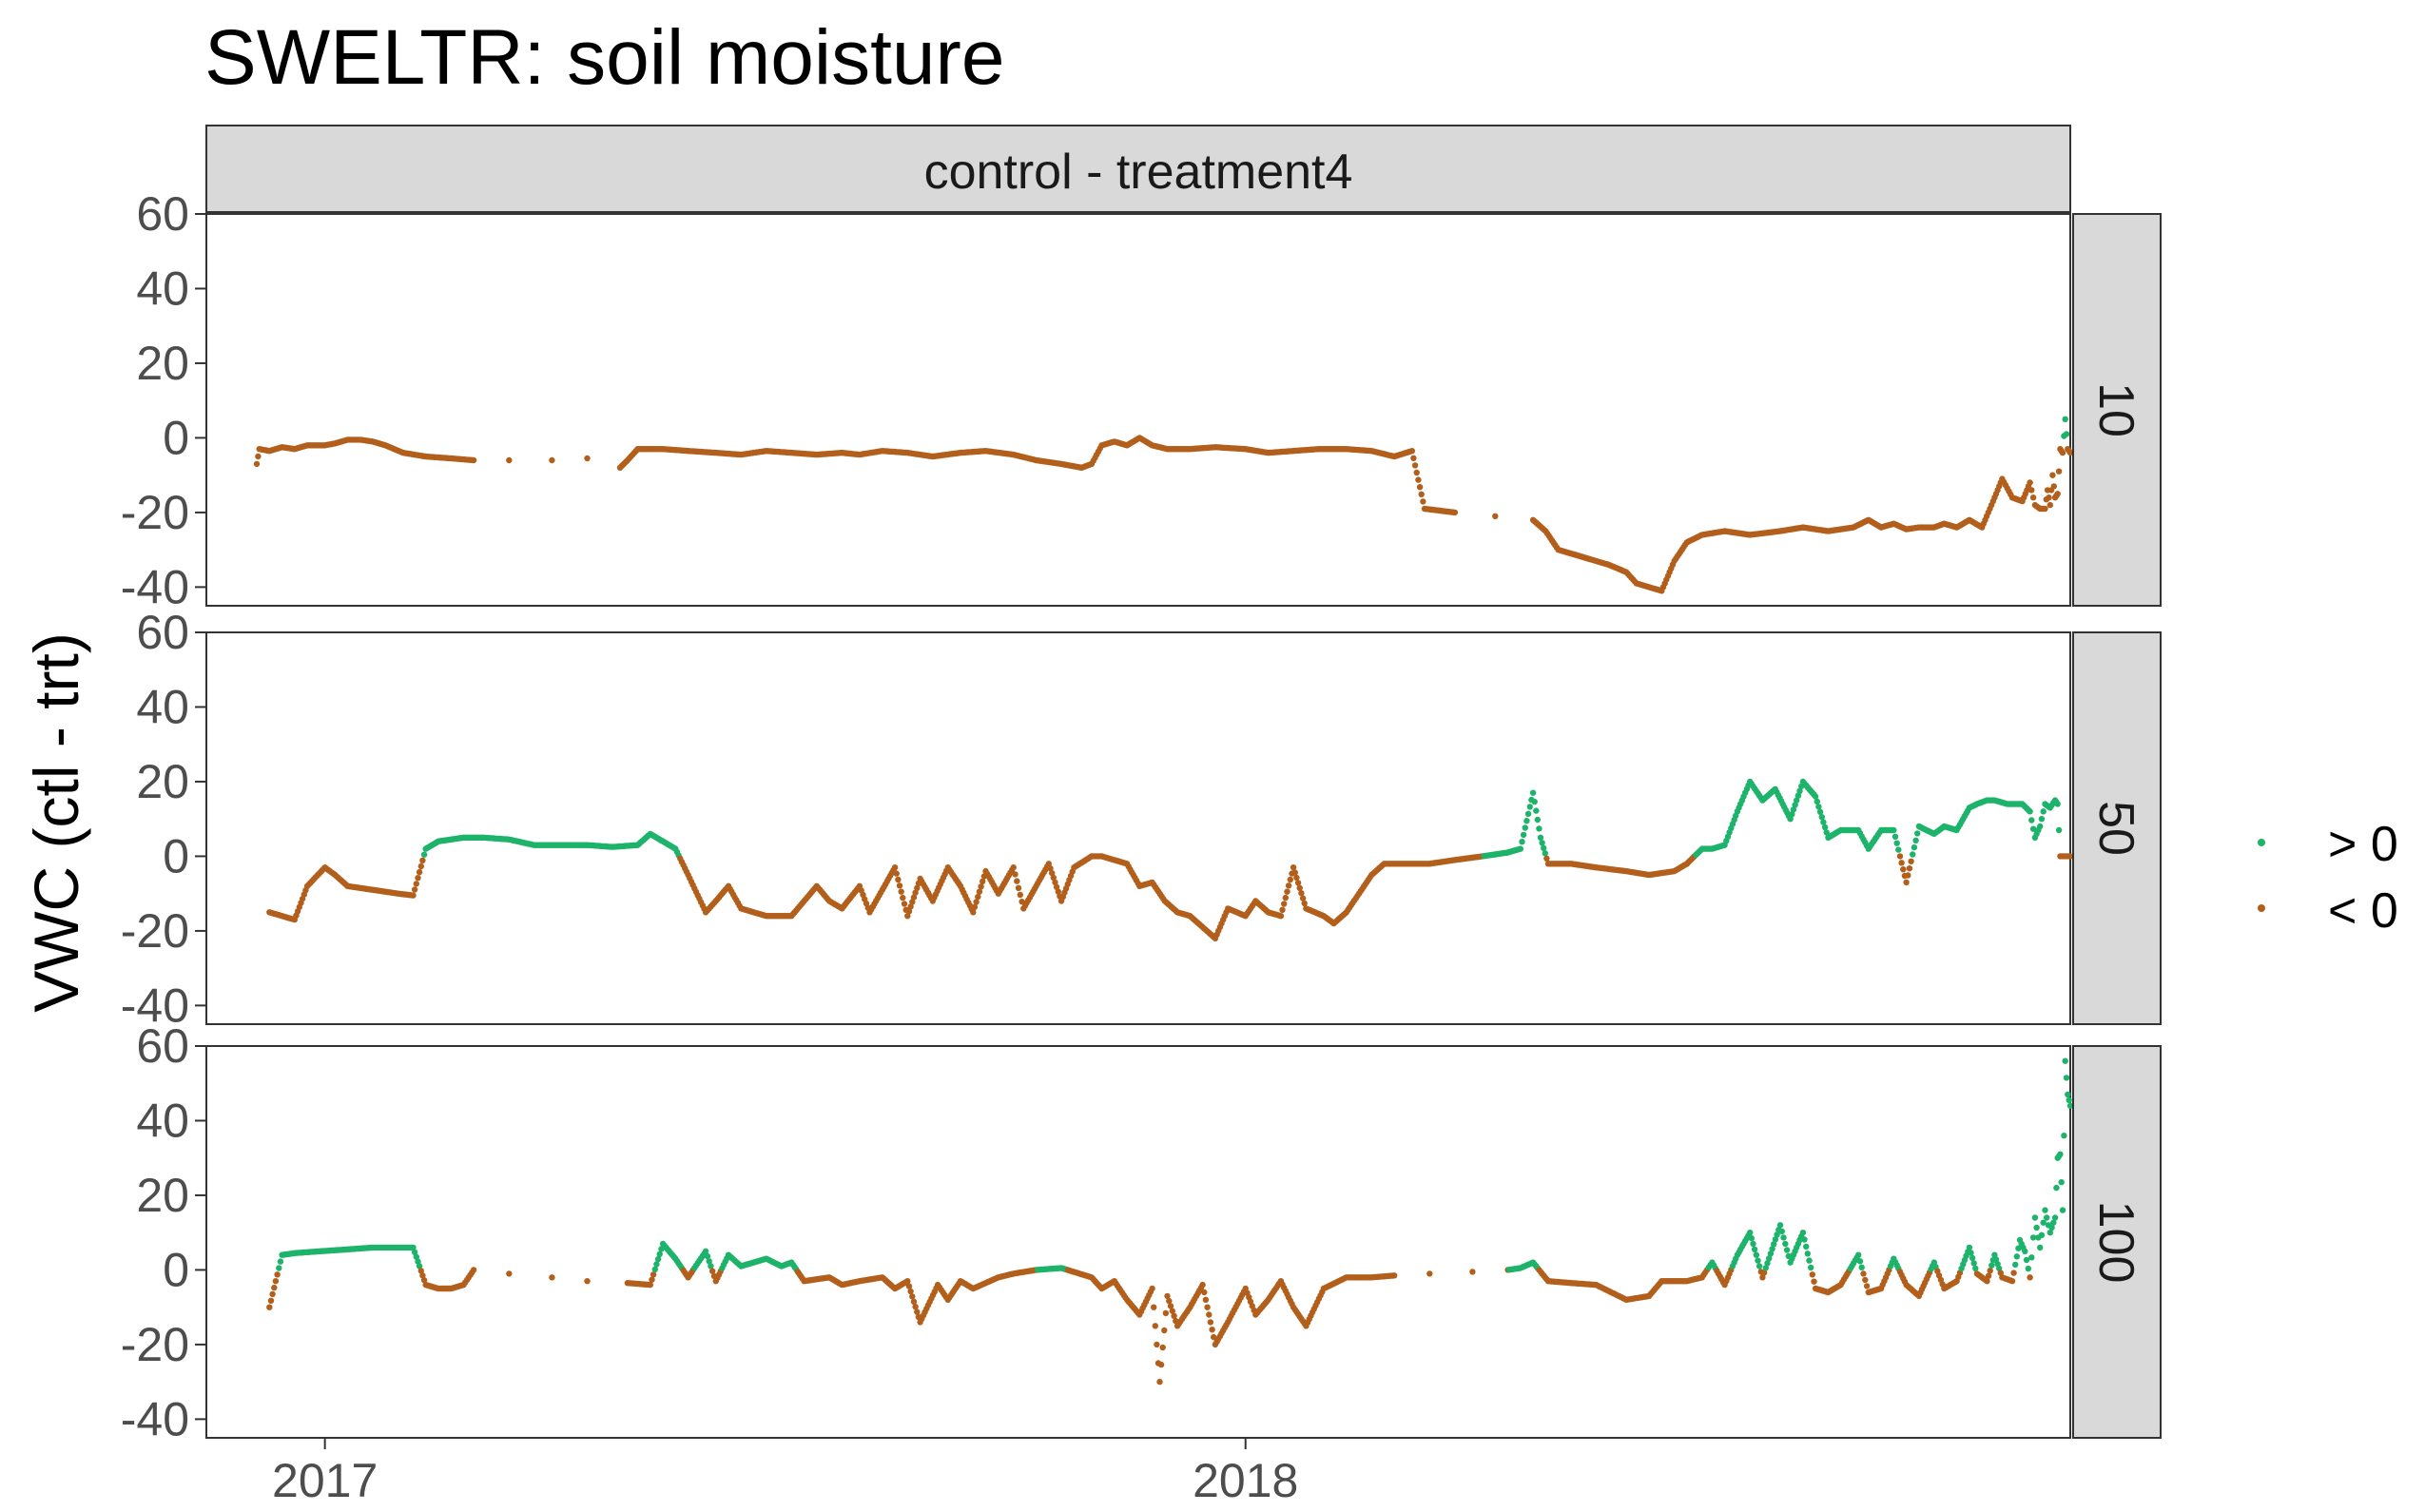 The width and height of the screenshot is (2425, 1512). Describe the element at coordinates (2261, 842) in the screenshot. I see `legend-key-positive` at that location.